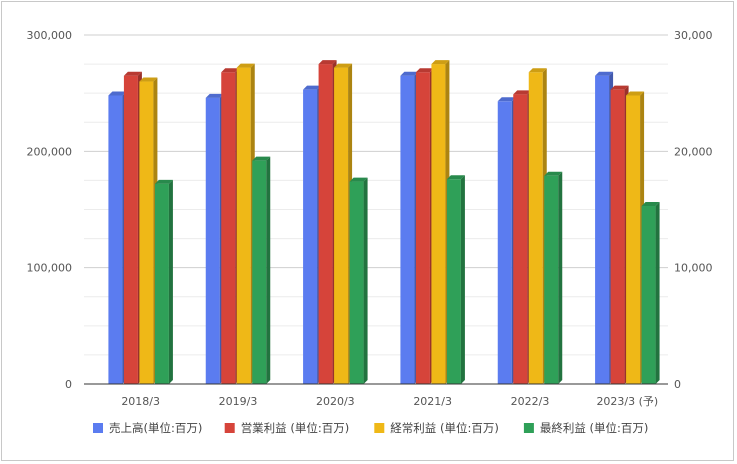  I want to click on legend-item: 経常利益 (単位:百万), so click(436, 428).